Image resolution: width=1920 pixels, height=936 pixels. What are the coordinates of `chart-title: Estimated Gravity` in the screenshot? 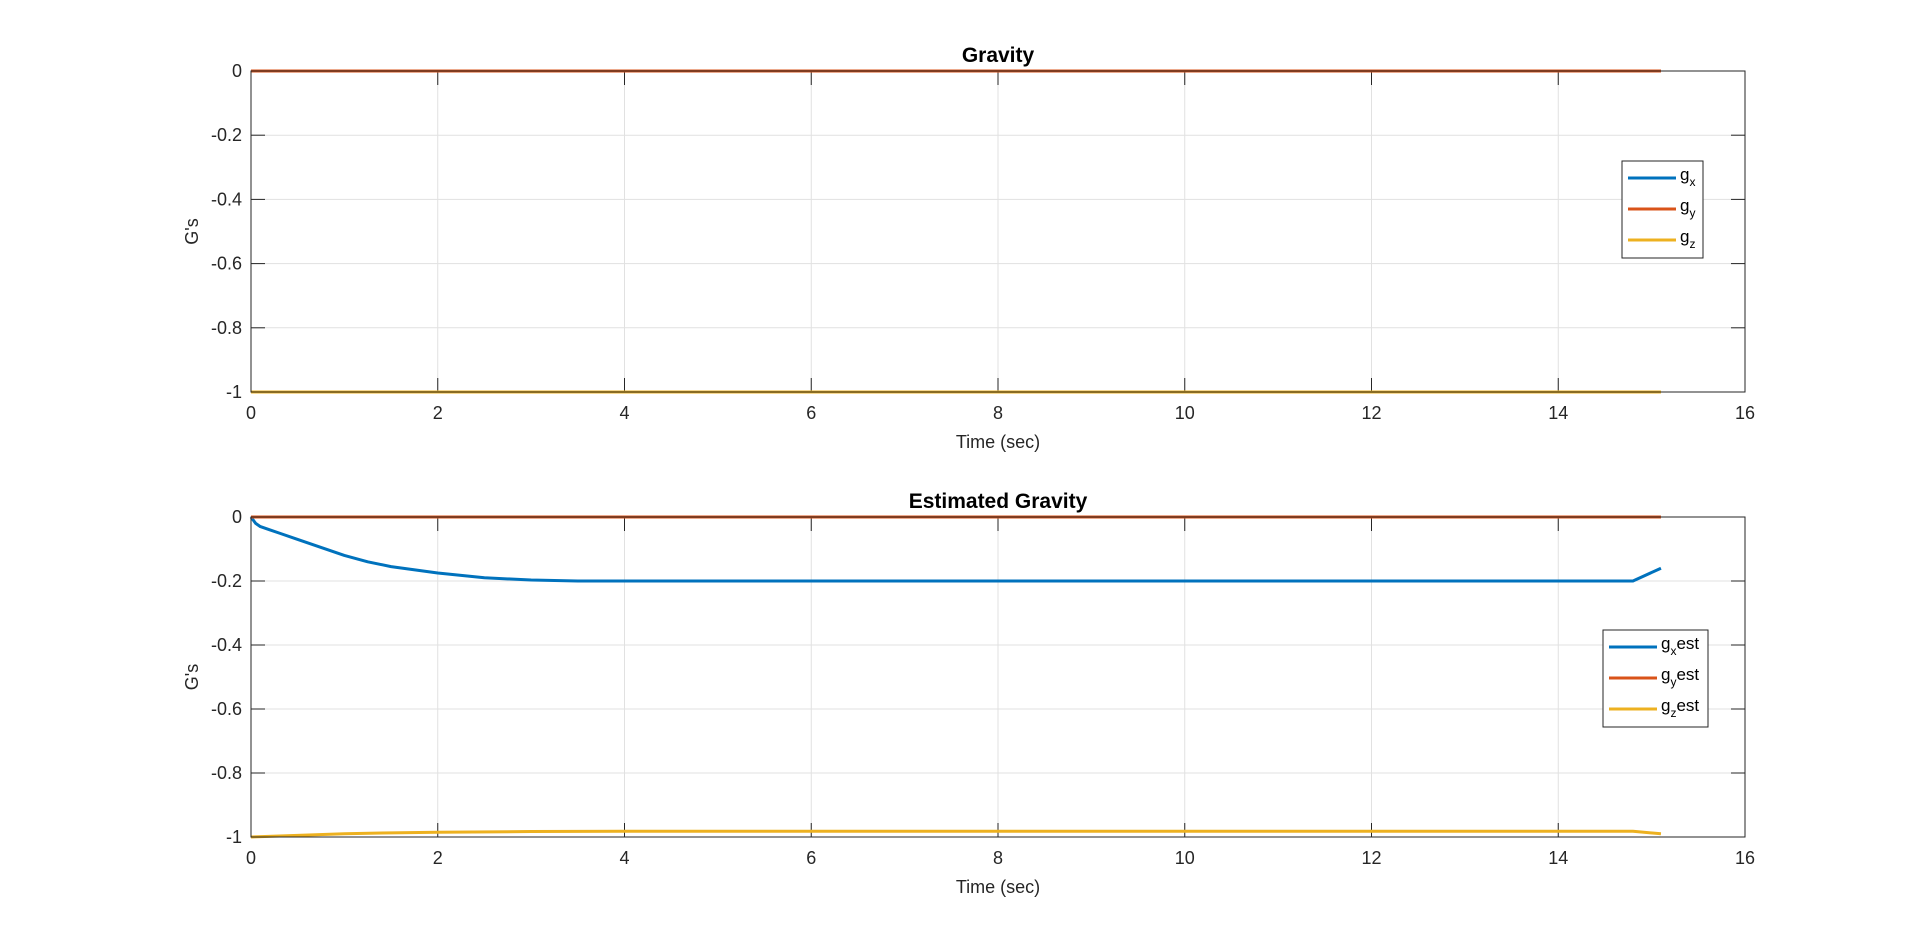 It's located at (998, 501).